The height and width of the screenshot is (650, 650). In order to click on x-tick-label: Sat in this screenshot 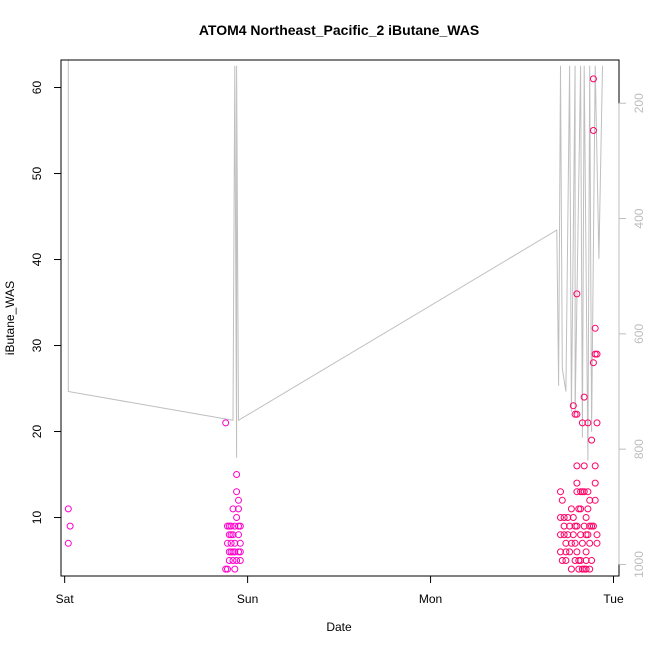, I will do `click(65, 599)`.